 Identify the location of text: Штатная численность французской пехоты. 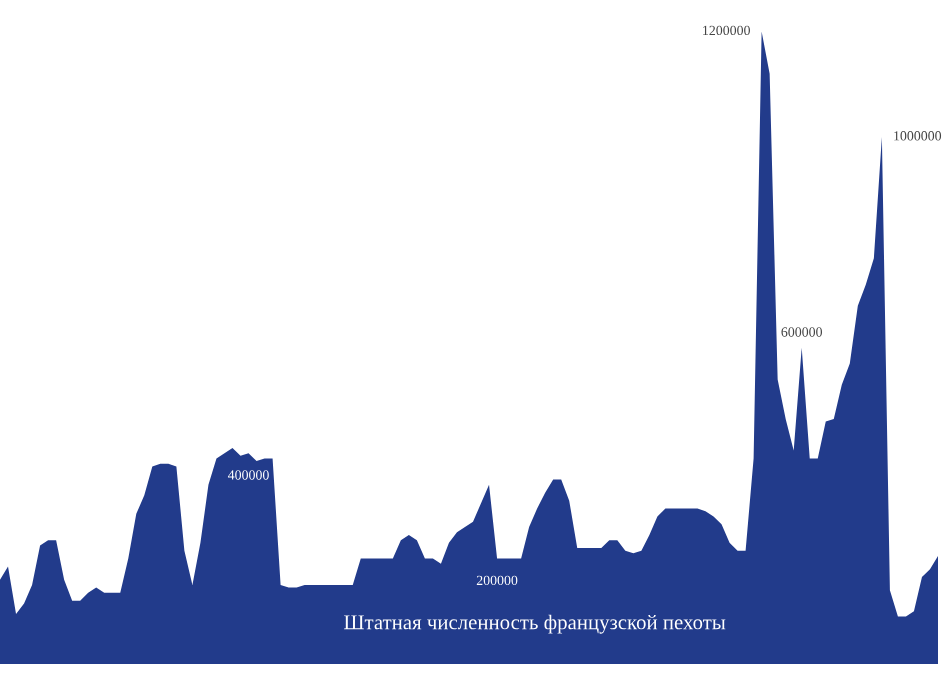
(535, 624).